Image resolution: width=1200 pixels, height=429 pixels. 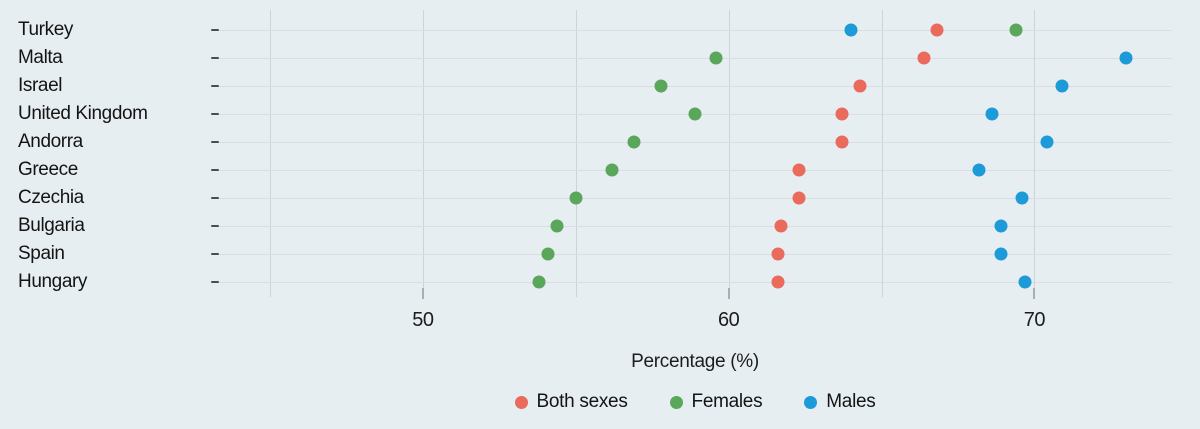 What do you see at coordinates (53, 281) in the screenshot?
I see `category-label: Hungary` at bounding box center [53, 281].